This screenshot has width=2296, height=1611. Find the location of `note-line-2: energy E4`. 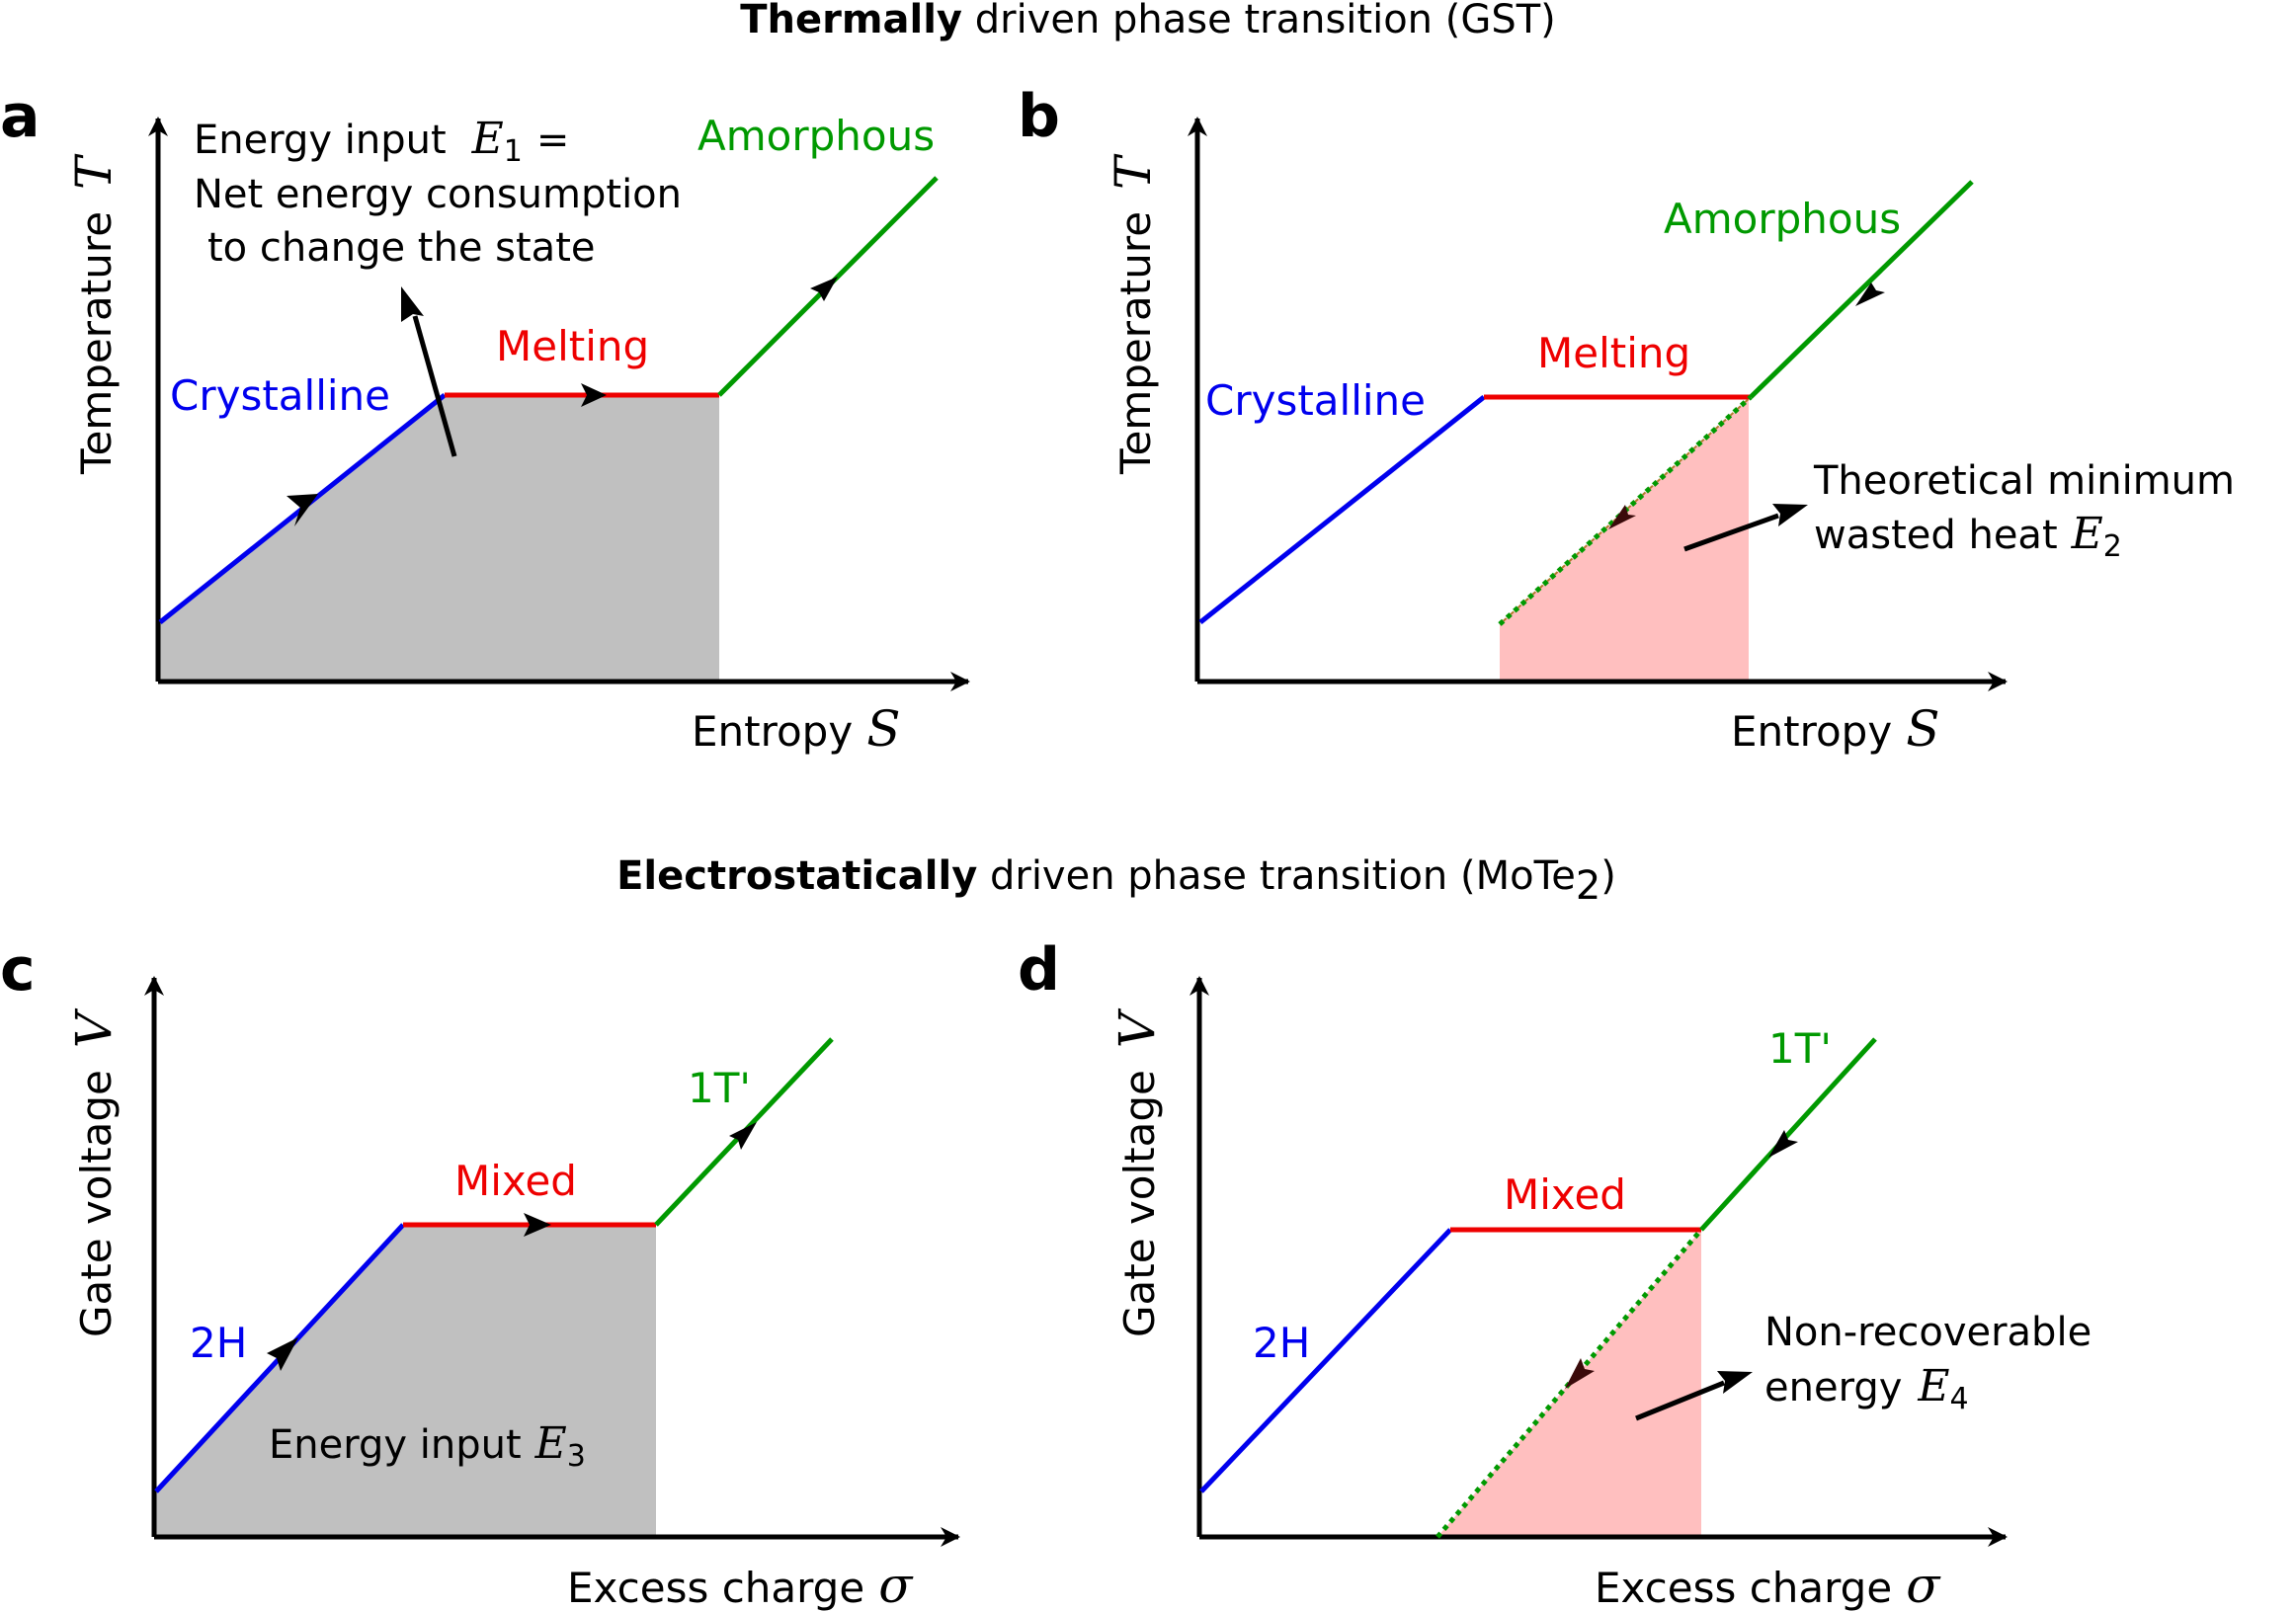

note-line-2: energy E4 is located at coordinates (1866, 1389).